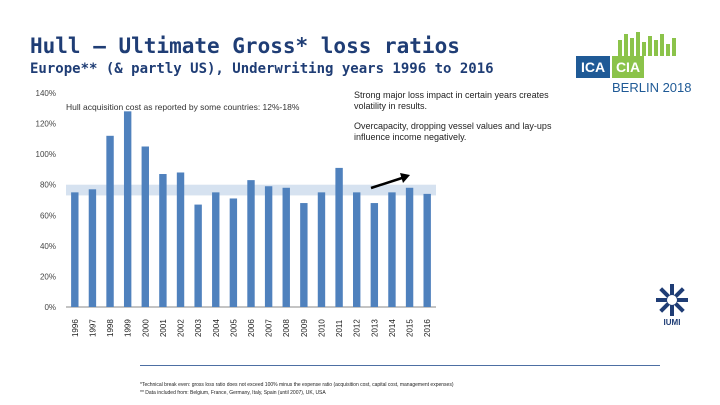  I want to click on x-tick-label: 2005, so click(233, 328).